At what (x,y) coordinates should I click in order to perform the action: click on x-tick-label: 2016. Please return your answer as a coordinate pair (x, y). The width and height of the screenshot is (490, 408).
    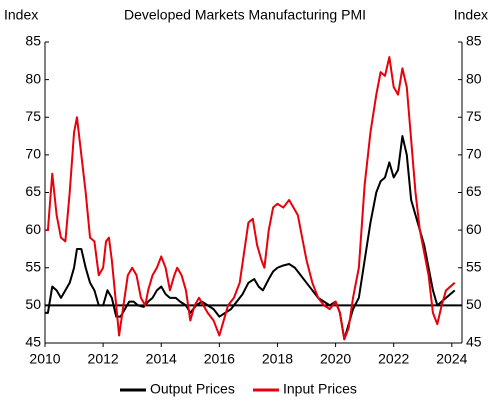
    Looking at the image, I should click on (219, 359).